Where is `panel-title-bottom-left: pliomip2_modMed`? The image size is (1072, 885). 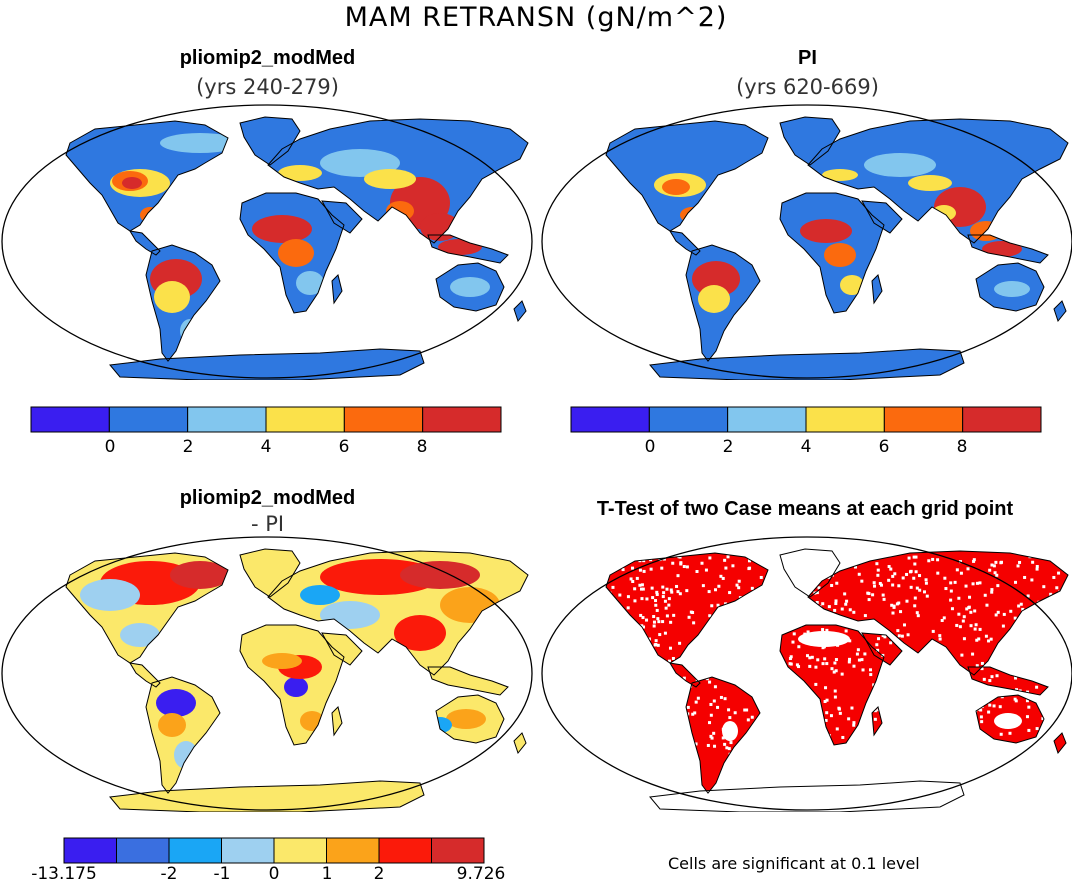 panel-title-bottom-left: pliomip2_modMed is located at coordinates (267, 498).